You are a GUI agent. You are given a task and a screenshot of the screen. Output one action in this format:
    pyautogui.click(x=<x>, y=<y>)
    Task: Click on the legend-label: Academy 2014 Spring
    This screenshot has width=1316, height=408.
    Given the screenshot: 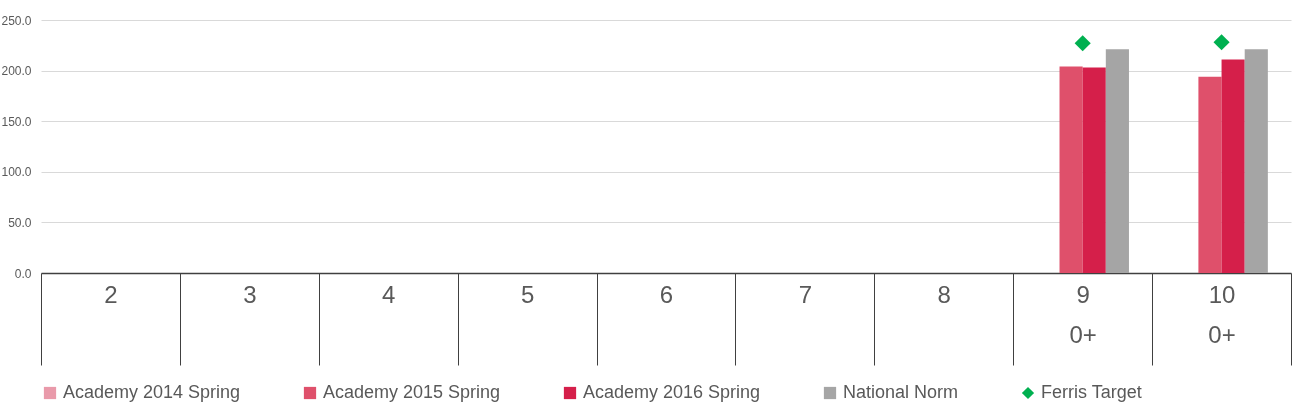 What is the action you would take?
    pyautogui.click(x=152, y=392)
    